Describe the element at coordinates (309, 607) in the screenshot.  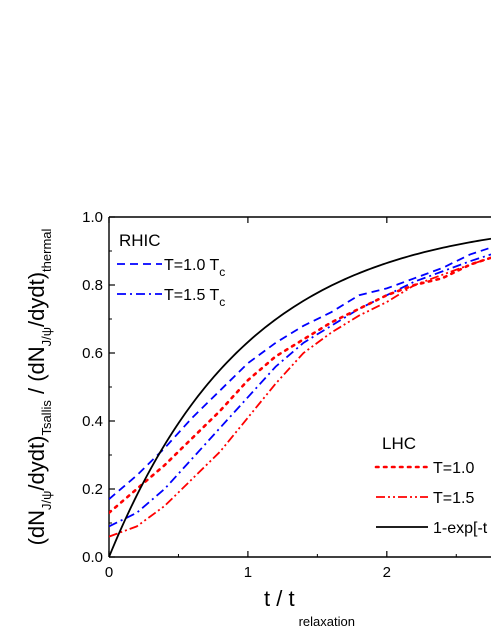
I see `x-axis-title: t / trelaxation` at that location.